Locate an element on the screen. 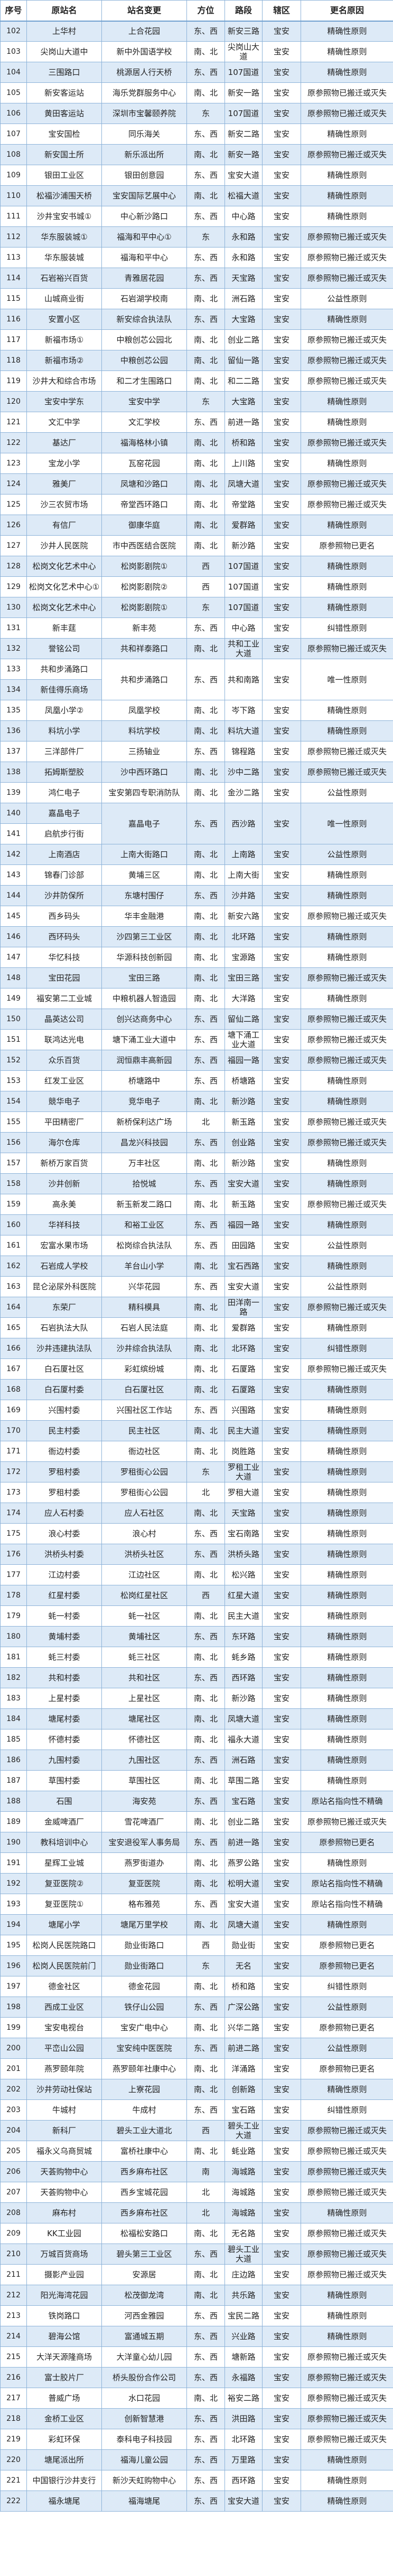 The image size is (393, 2576). cell-original-name: 晶英达公司 is located at coordinates (64, 1019).